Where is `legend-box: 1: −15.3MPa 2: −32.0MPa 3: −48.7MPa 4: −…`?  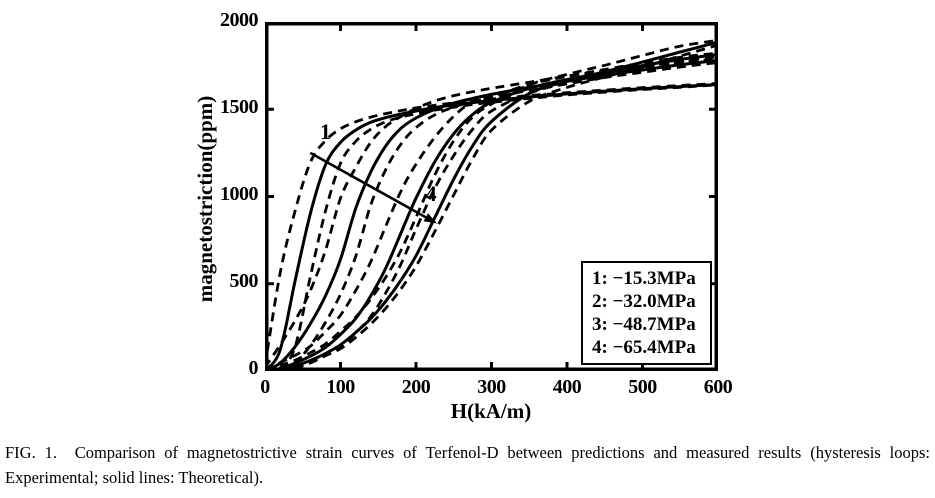 legend-box: 1: −15.3MPa 2: −32.0MPa 3: −48.7MPa 4: −… is located at coordinates (646, 313).